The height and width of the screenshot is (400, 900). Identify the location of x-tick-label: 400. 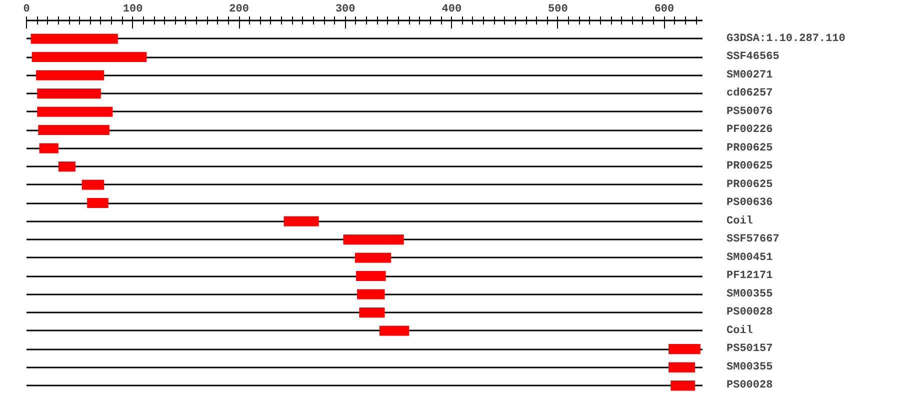
(452, 10).